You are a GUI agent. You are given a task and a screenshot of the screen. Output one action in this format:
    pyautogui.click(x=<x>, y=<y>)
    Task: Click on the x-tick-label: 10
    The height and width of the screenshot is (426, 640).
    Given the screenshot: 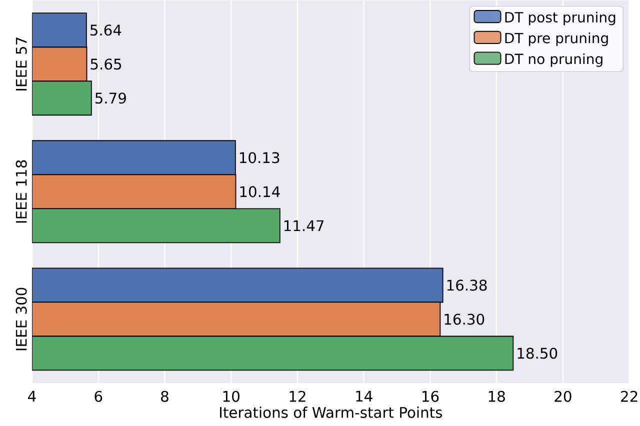 What is the action you would take?
    pyautogui.click(x=231, y=396)
    